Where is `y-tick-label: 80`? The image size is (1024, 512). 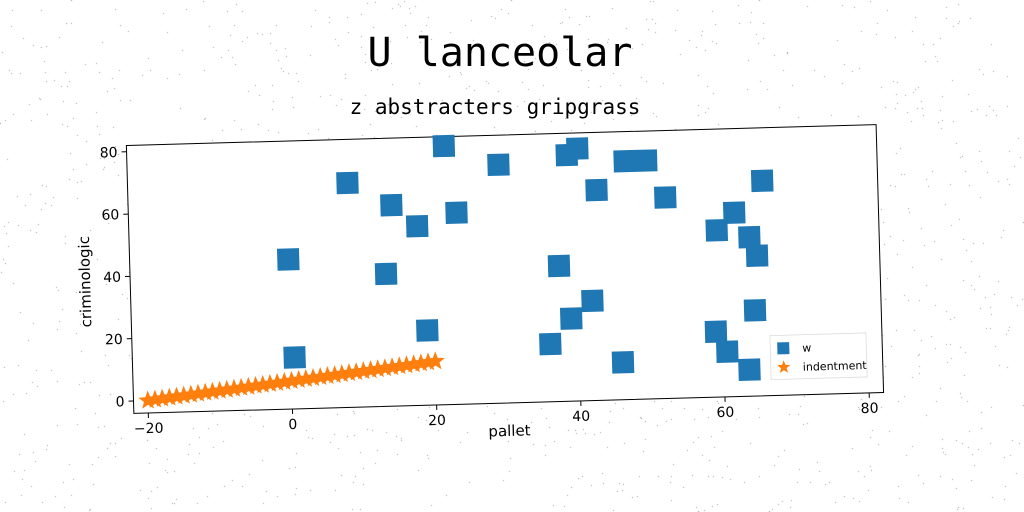
y-tick-label: 80 is located at coordinates (109, 153).